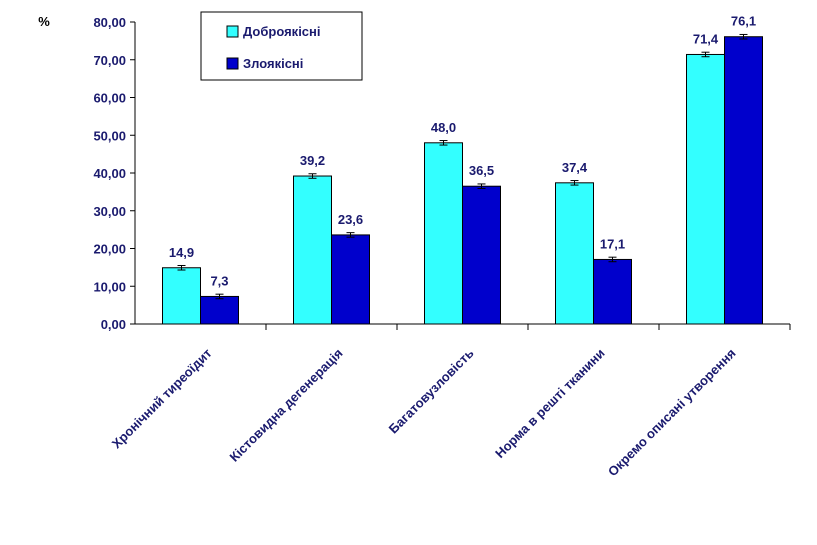 The height and width of the screenshot is (545, 817). What do you see at coordinates (575, 167) in the screenshot?
I see `data-label: 37,4` at bounding box center [575, 167].